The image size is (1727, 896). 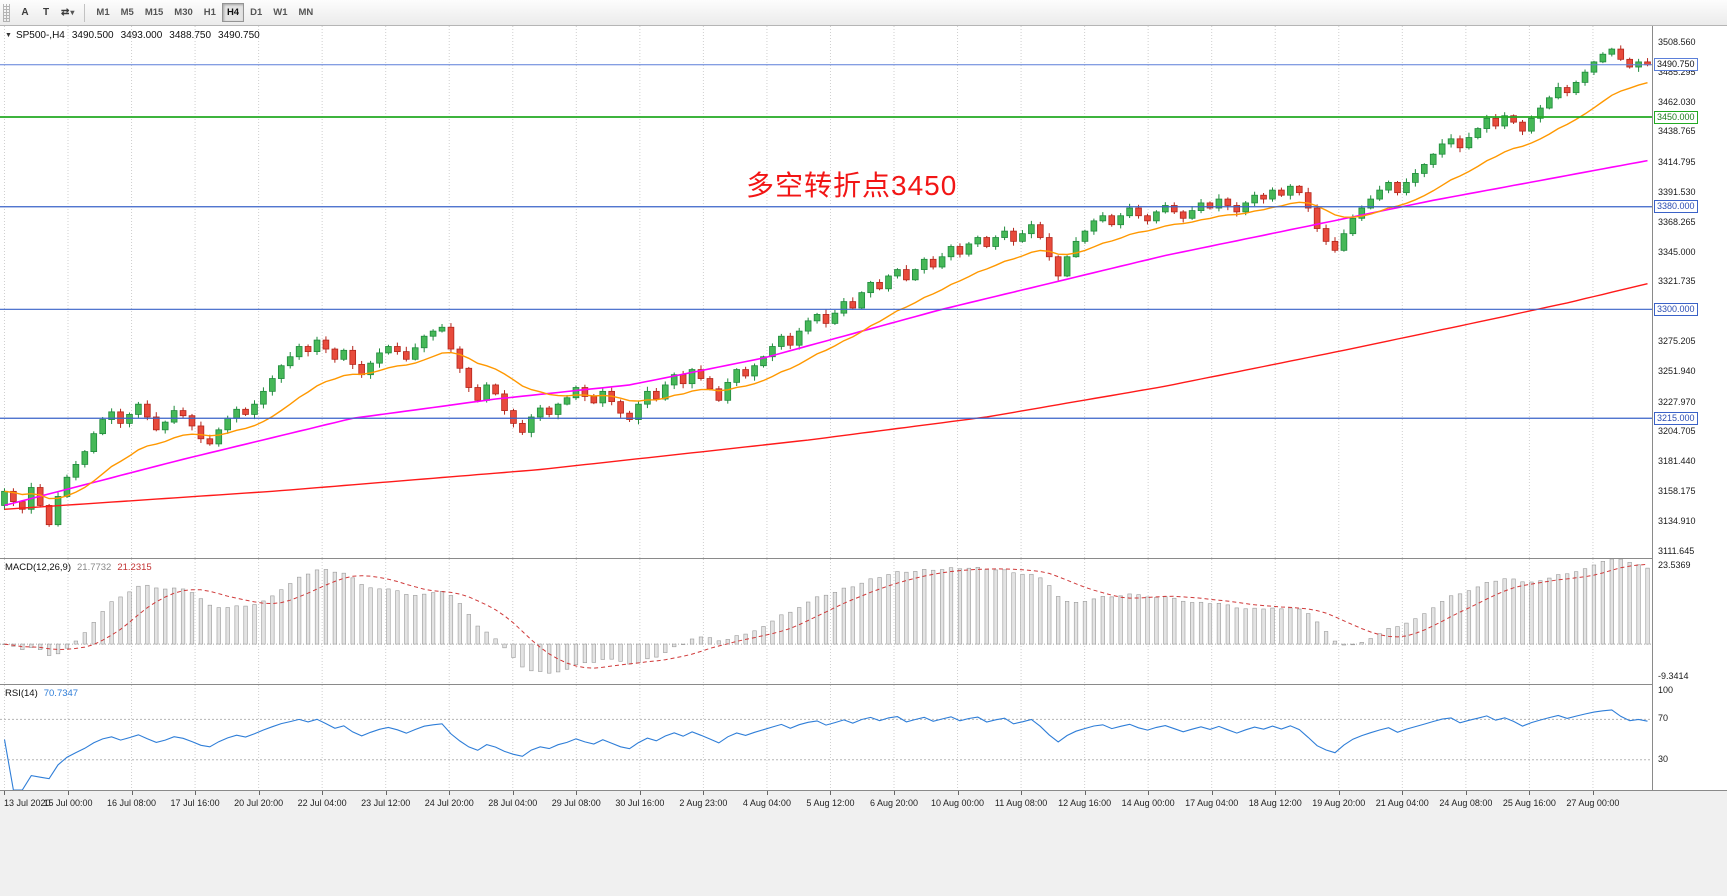 I want to click on time-axis-label: 19 Aug 20:00, so click(x=1339, y=803).